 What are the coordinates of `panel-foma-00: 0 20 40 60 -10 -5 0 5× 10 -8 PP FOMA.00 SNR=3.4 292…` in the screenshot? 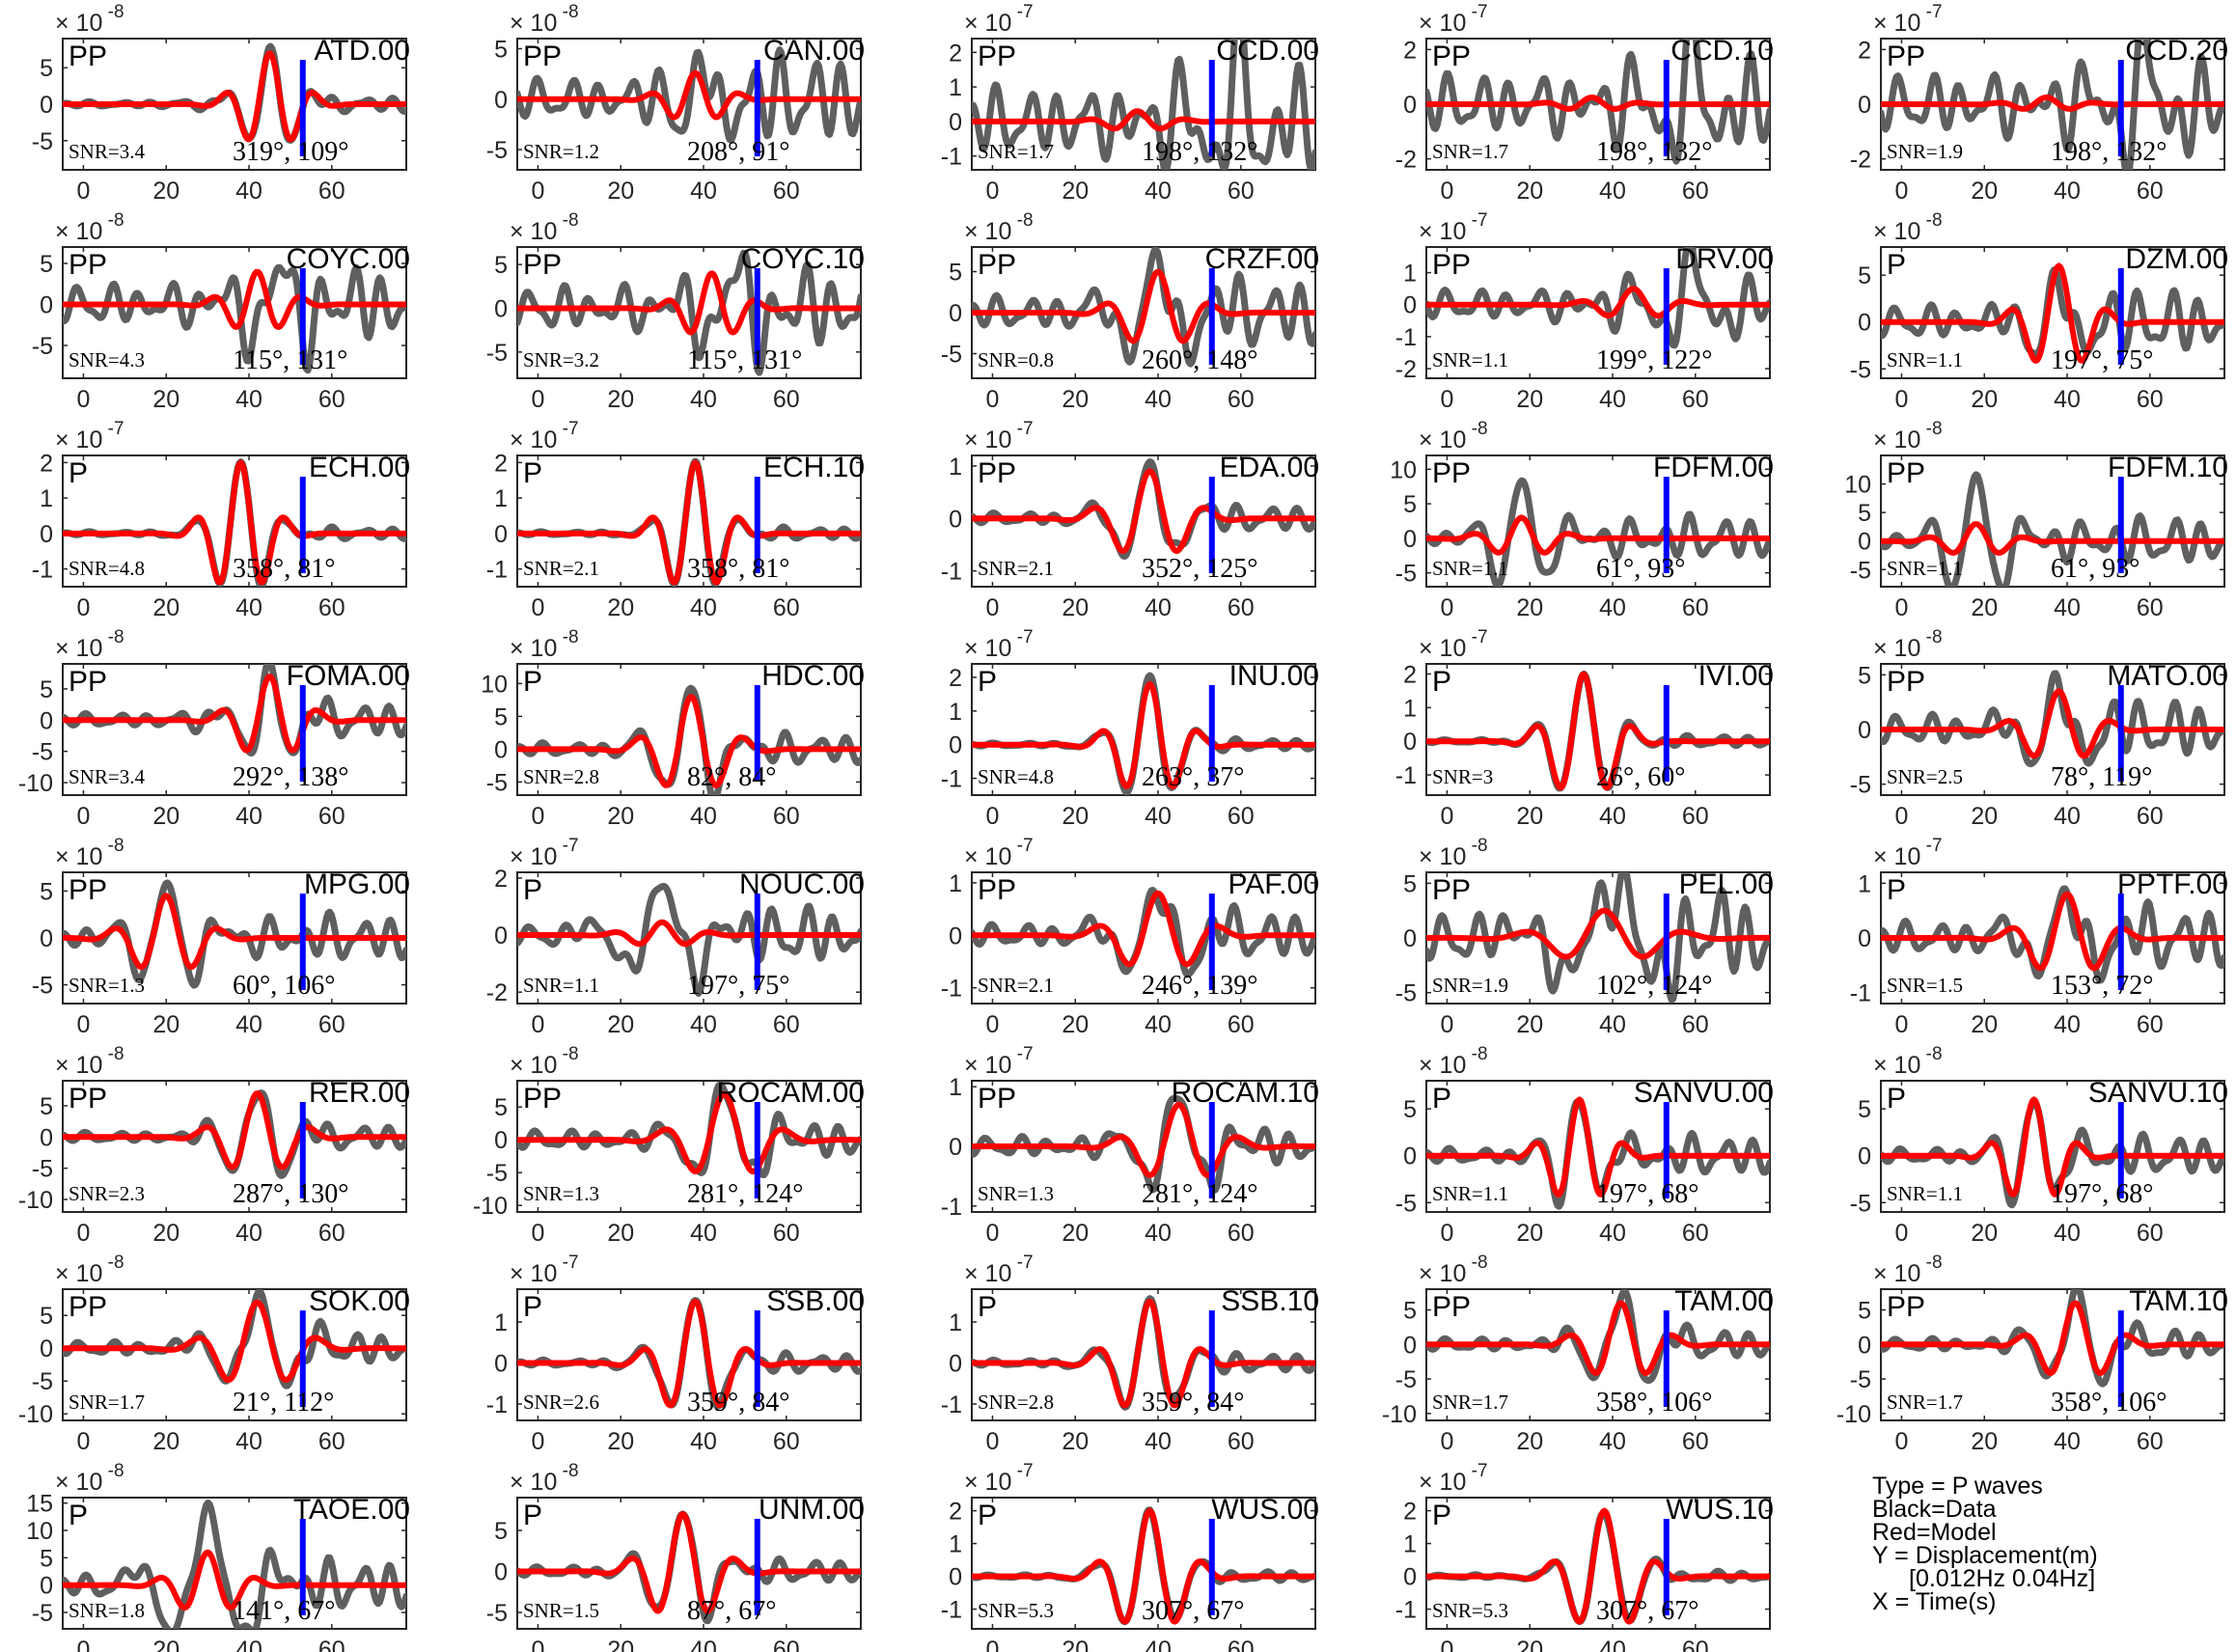 It's located at (214, 728).